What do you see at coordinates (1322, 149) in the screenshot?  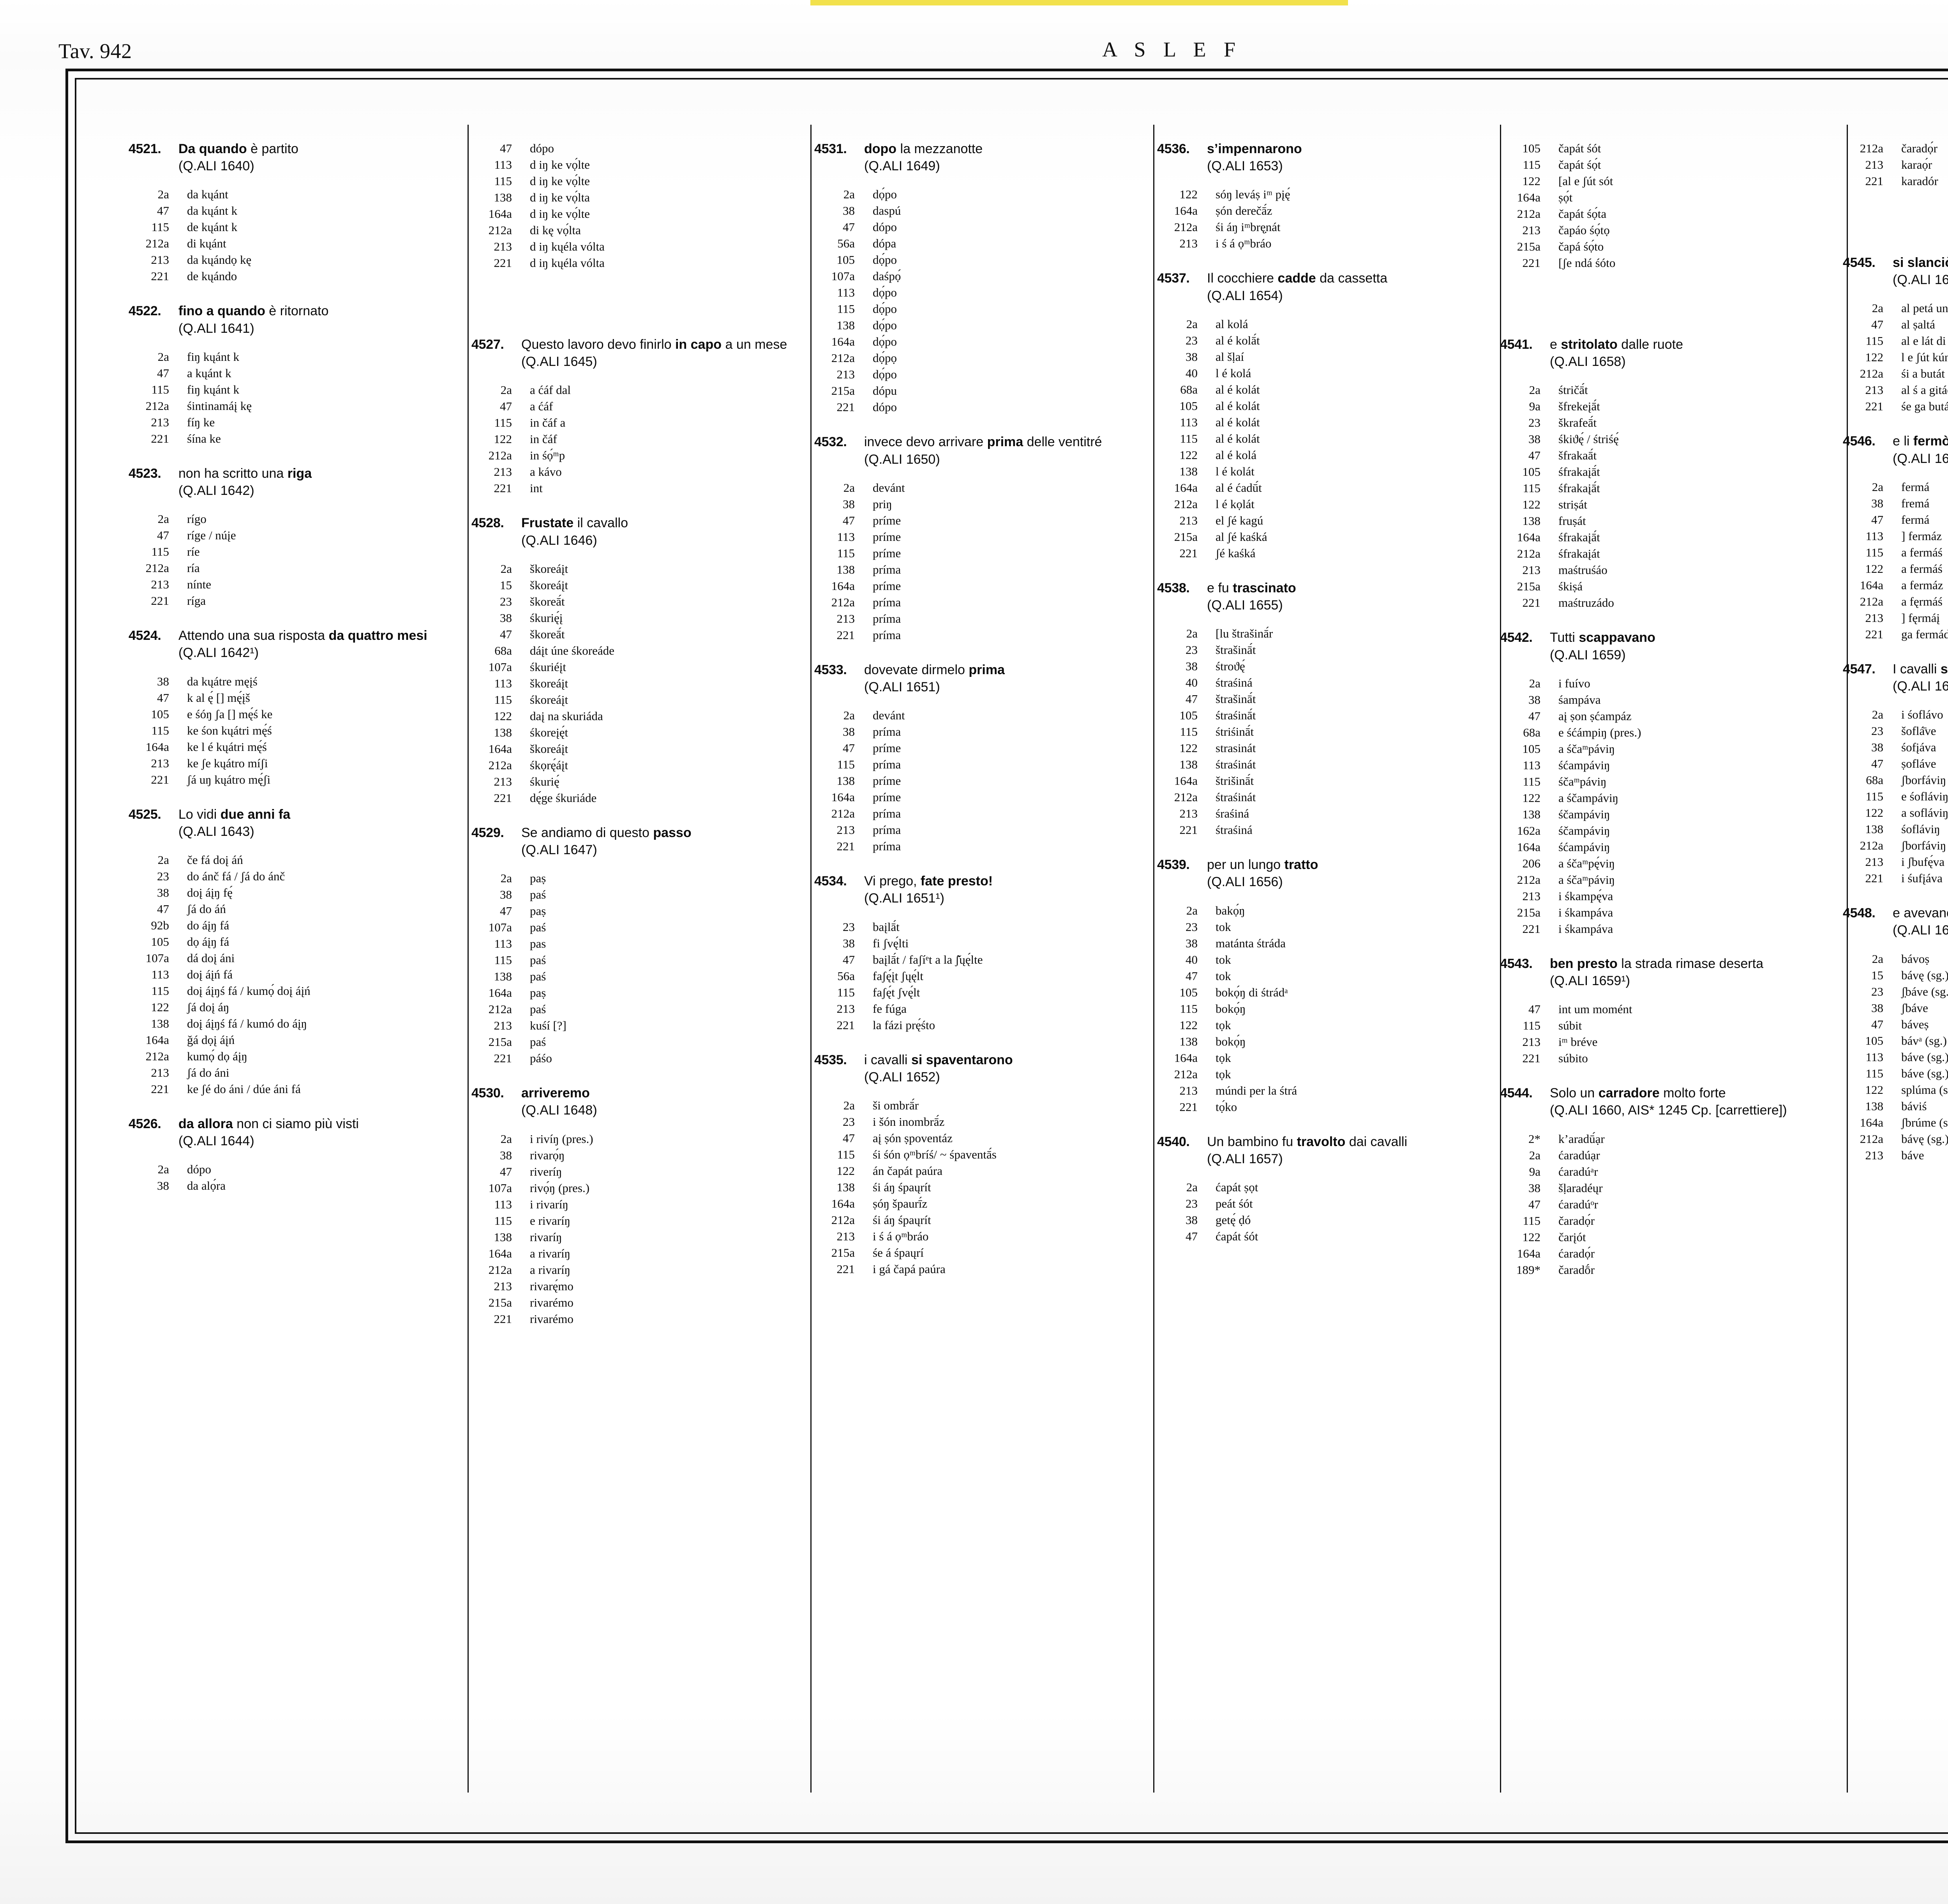 I see `entry-heading: 4536. s’impennarono` at bounding box center [1322, 149].